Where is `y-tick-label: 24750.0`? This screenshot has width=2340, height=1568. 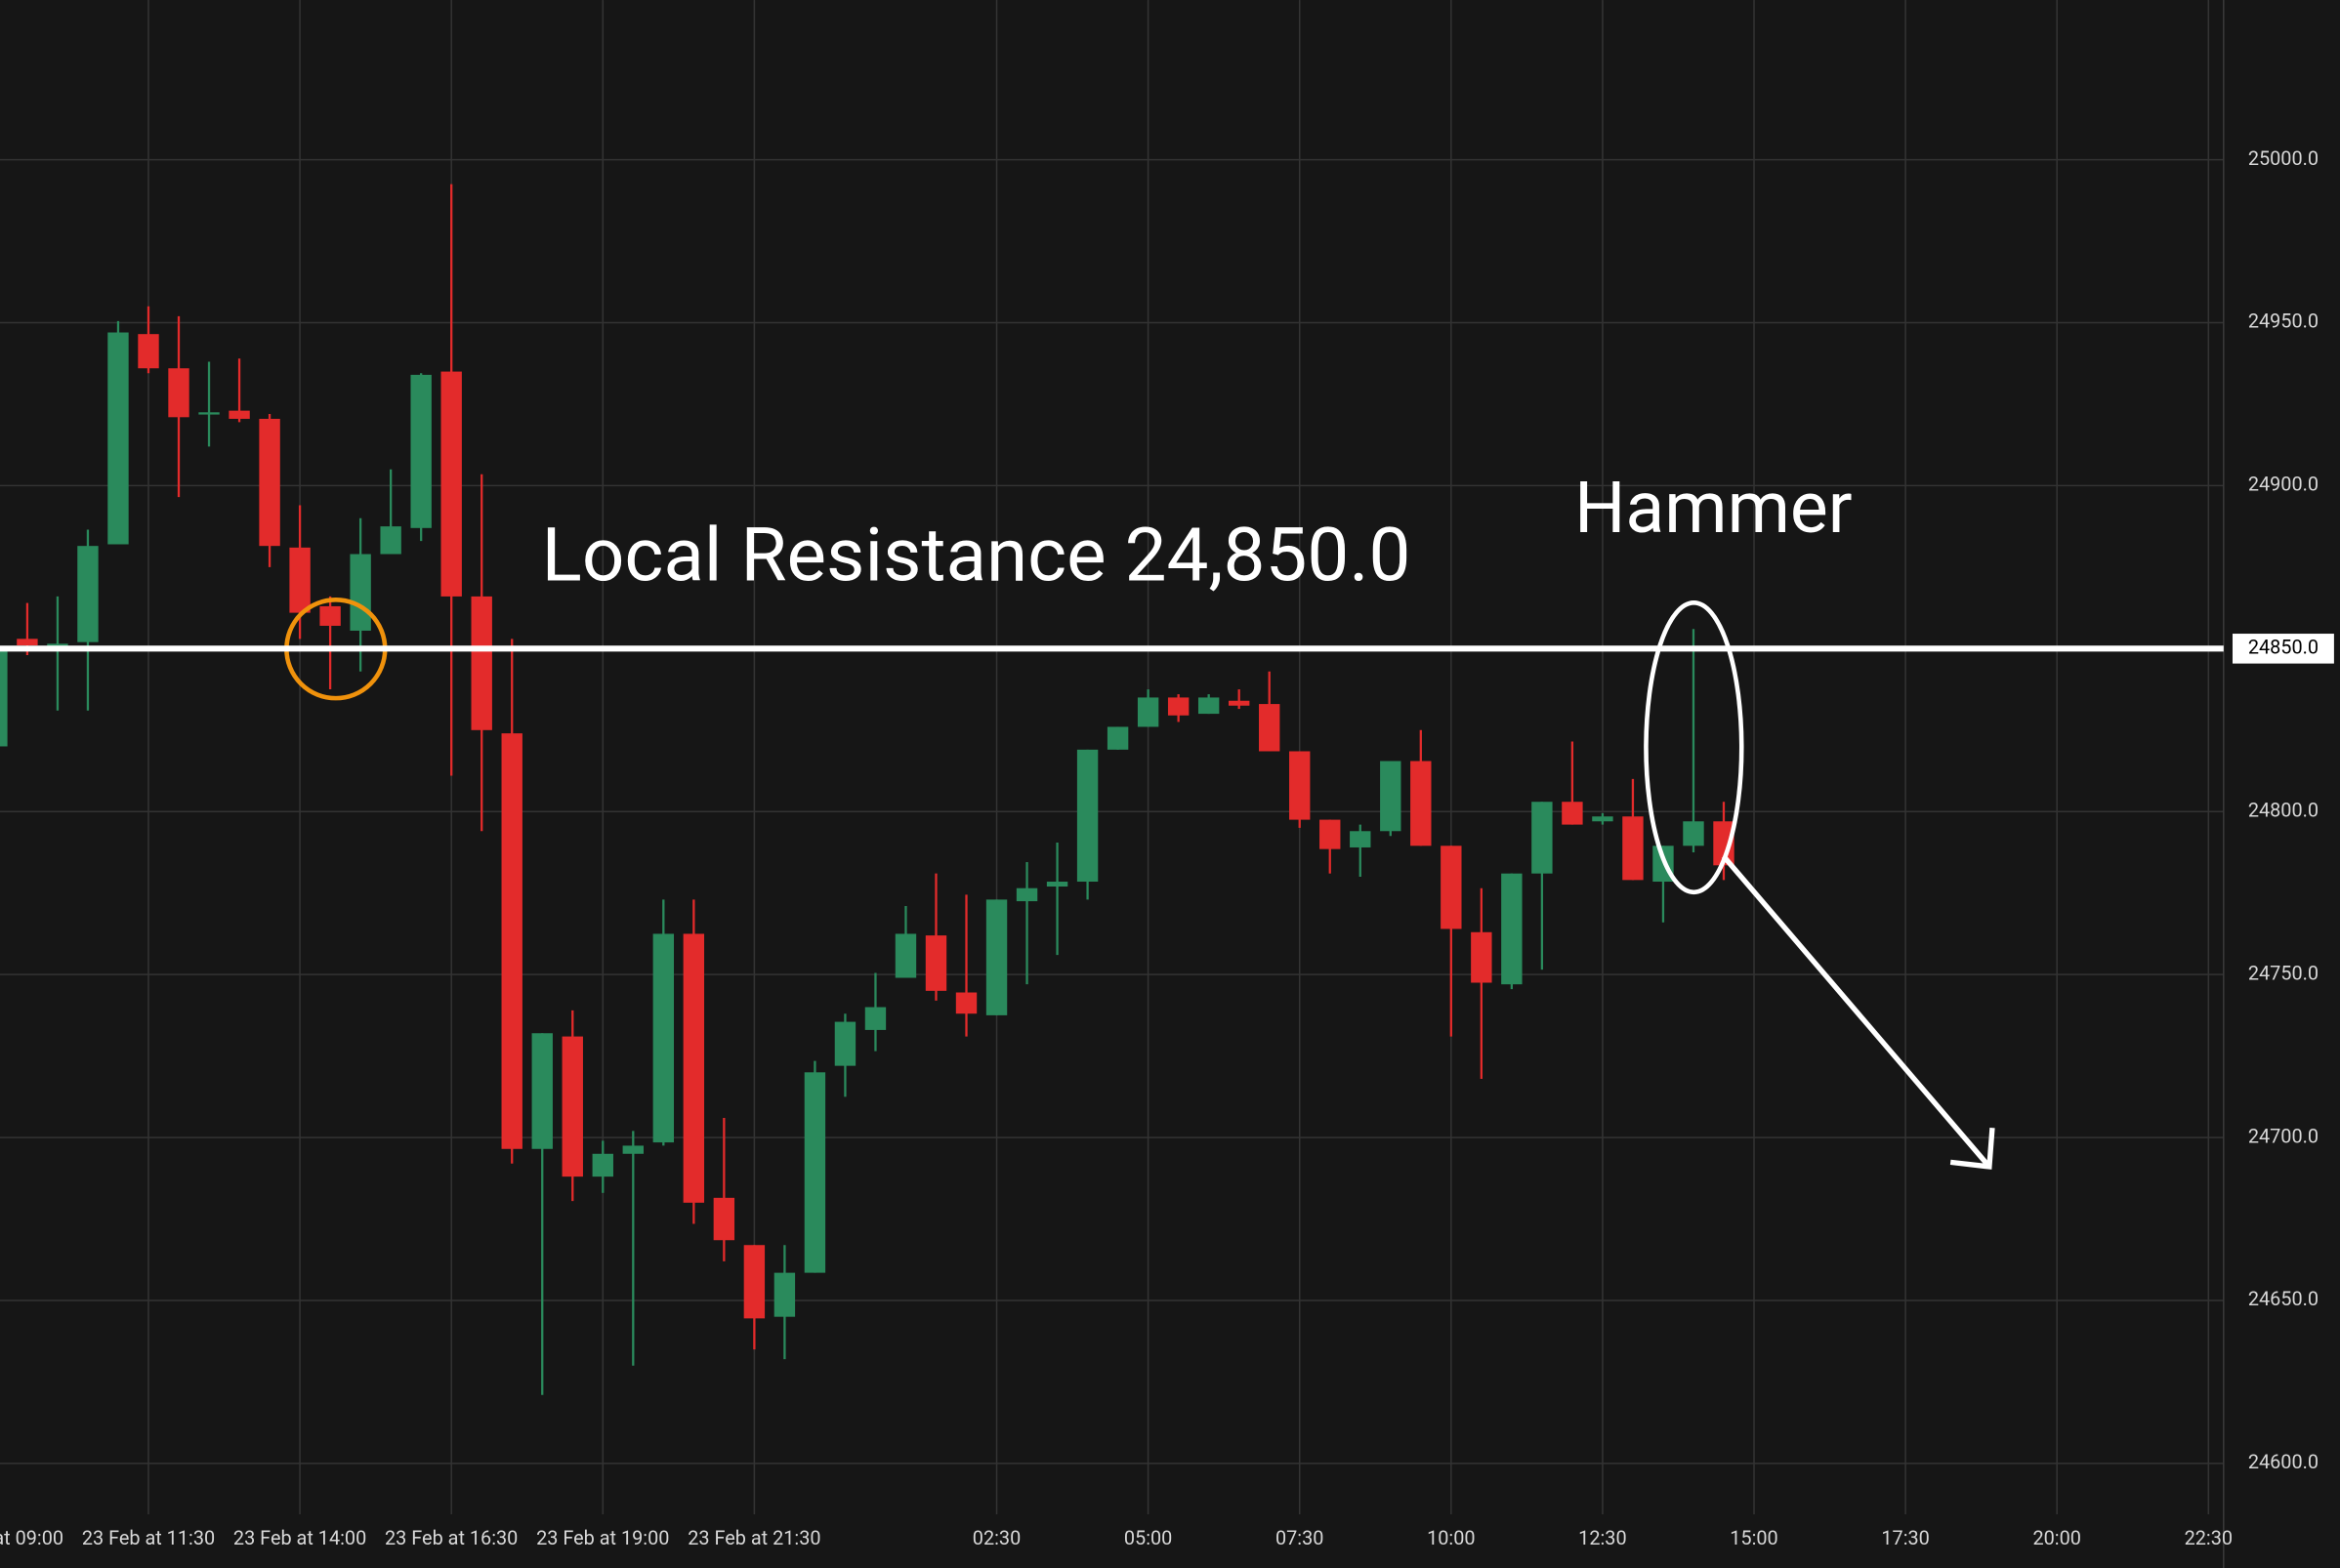 y-tick-label: 24750.0 is located at coordinates (2283, 973).